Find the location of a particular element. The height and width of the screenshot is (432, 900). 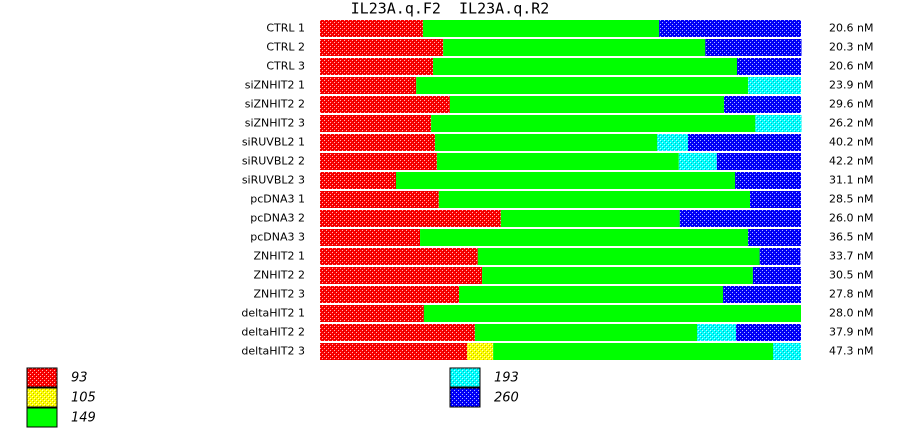

row-label: deltaHIT2 2 is located at coordinates (273, 332).